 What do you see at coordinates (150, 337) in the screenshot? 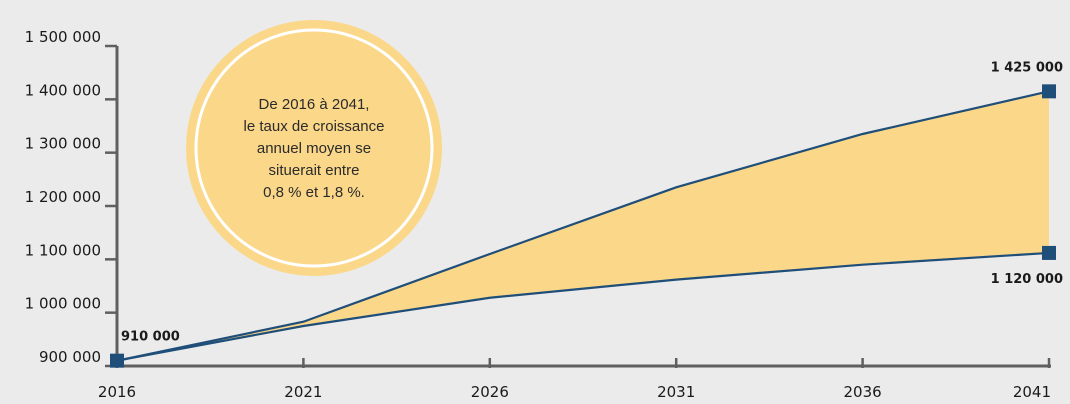
I see `label-start-value: 910 000` at bounding box center [150, 337].